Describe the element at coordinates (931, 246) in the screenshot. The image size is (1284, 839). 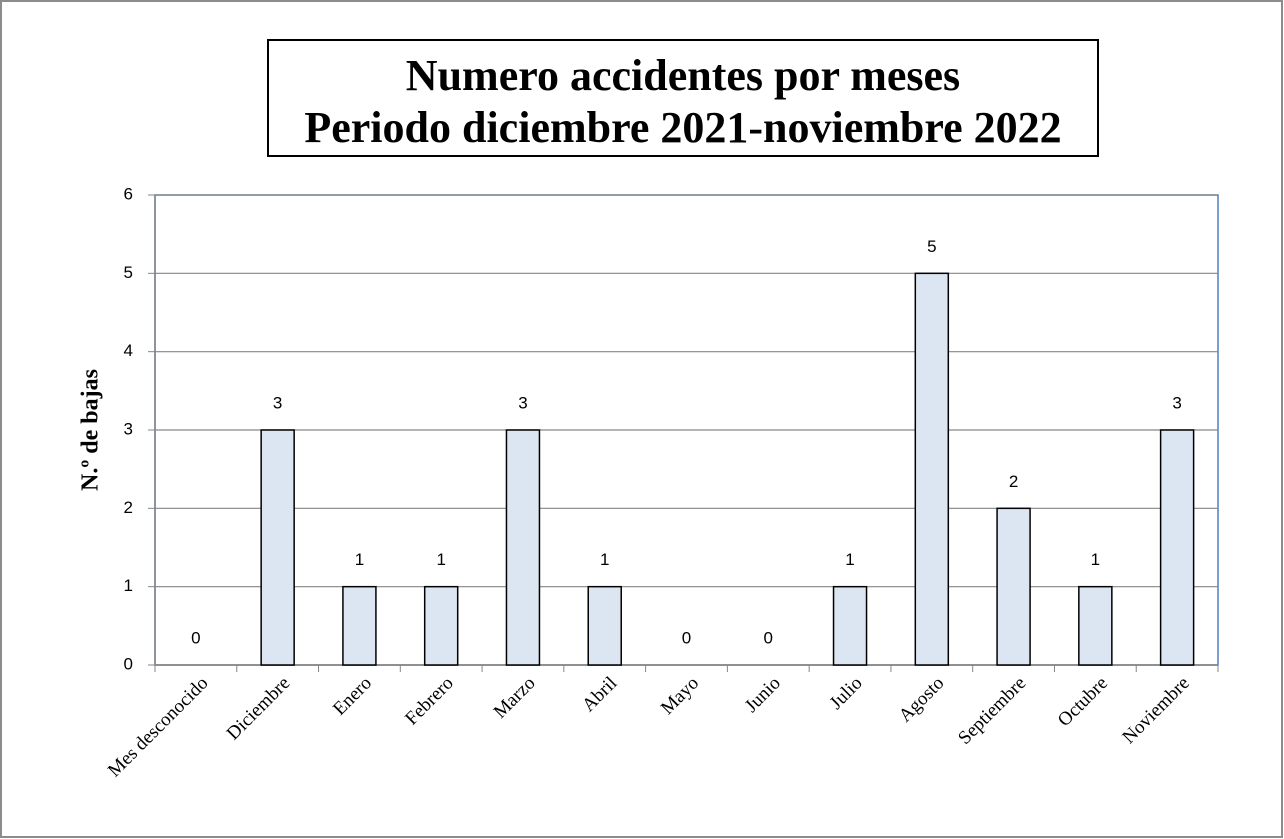
I see `data-label: 5` at that location.